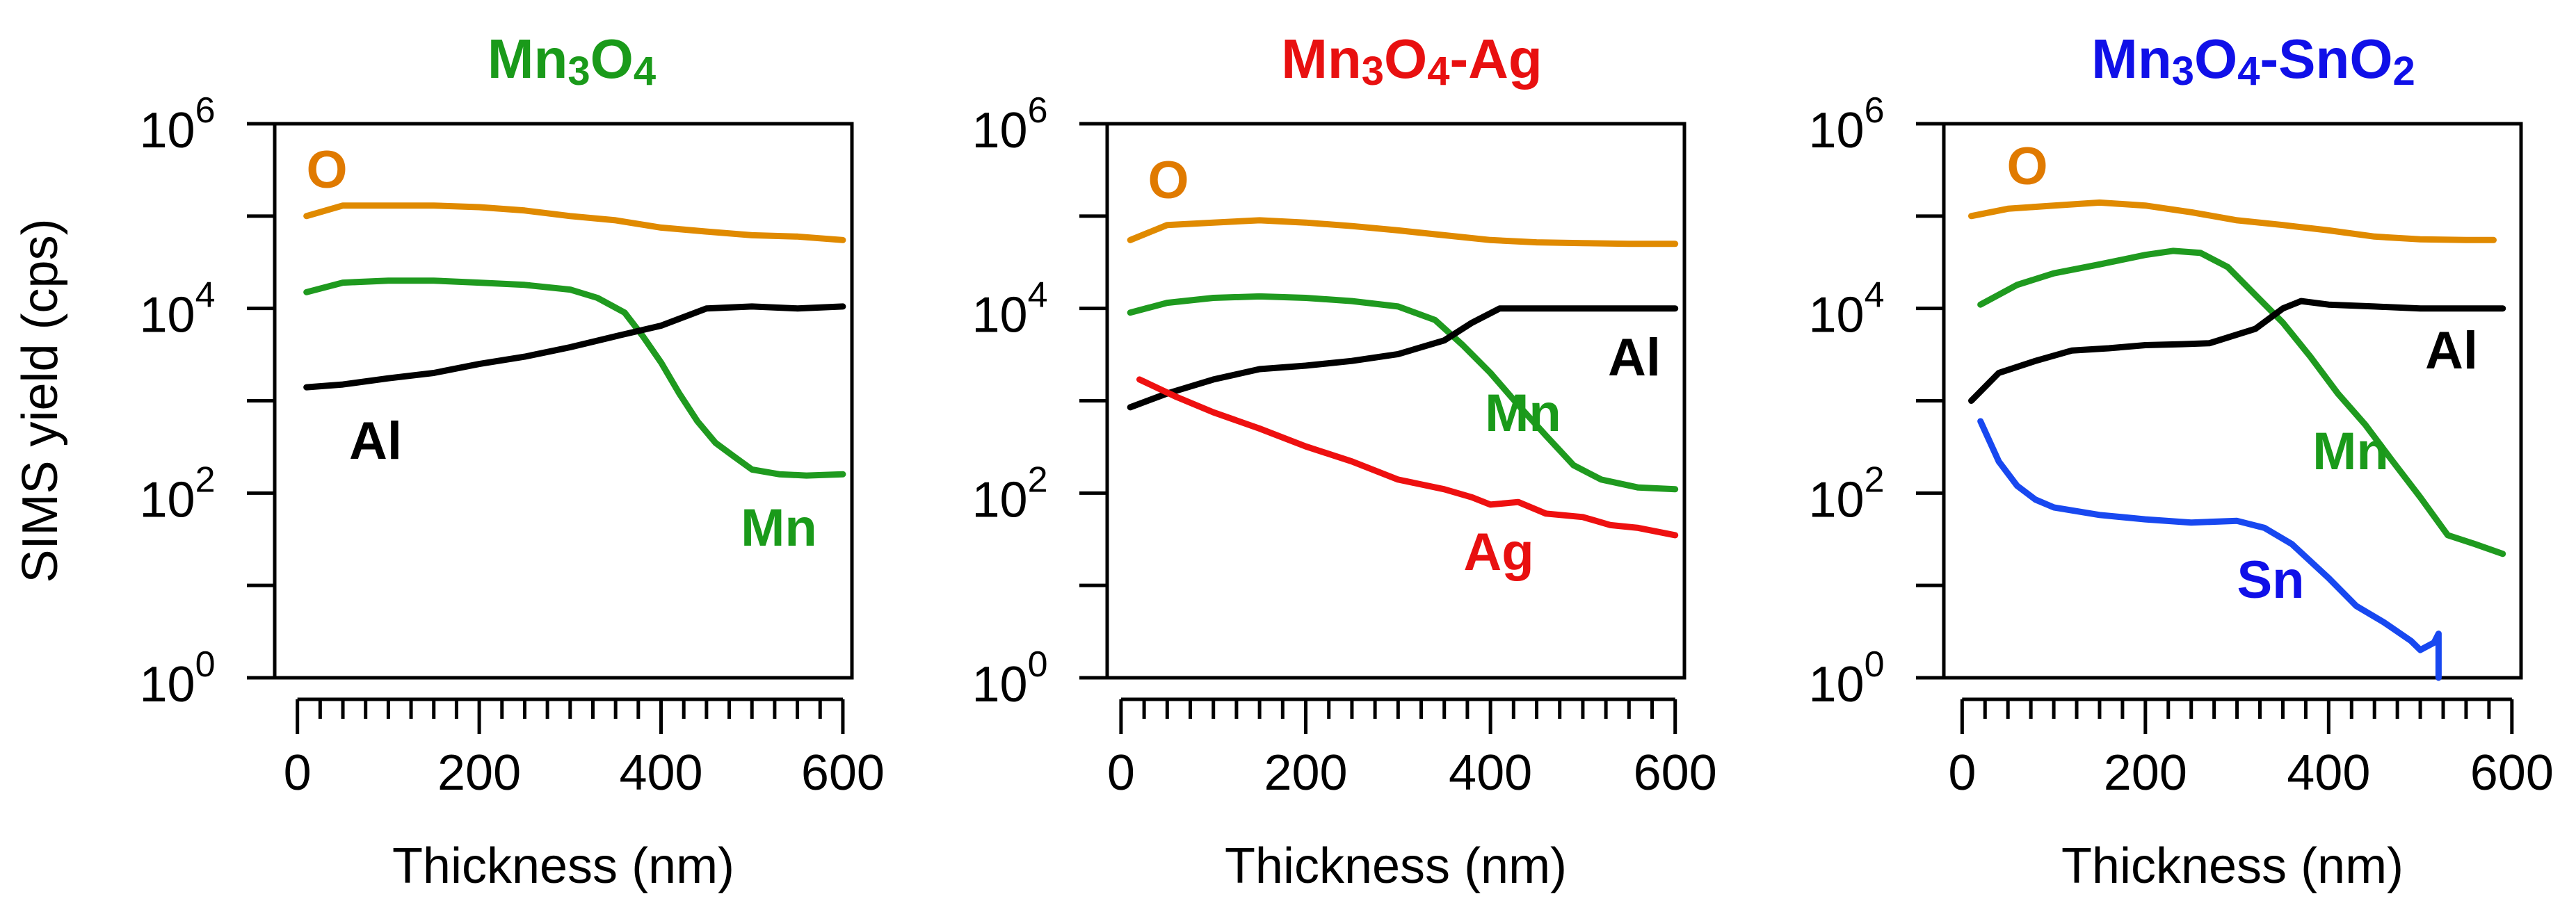 The width and height of the screenshot is (2576, 903). I want to click on series-label-ag: Ag, so click(1498, 552).